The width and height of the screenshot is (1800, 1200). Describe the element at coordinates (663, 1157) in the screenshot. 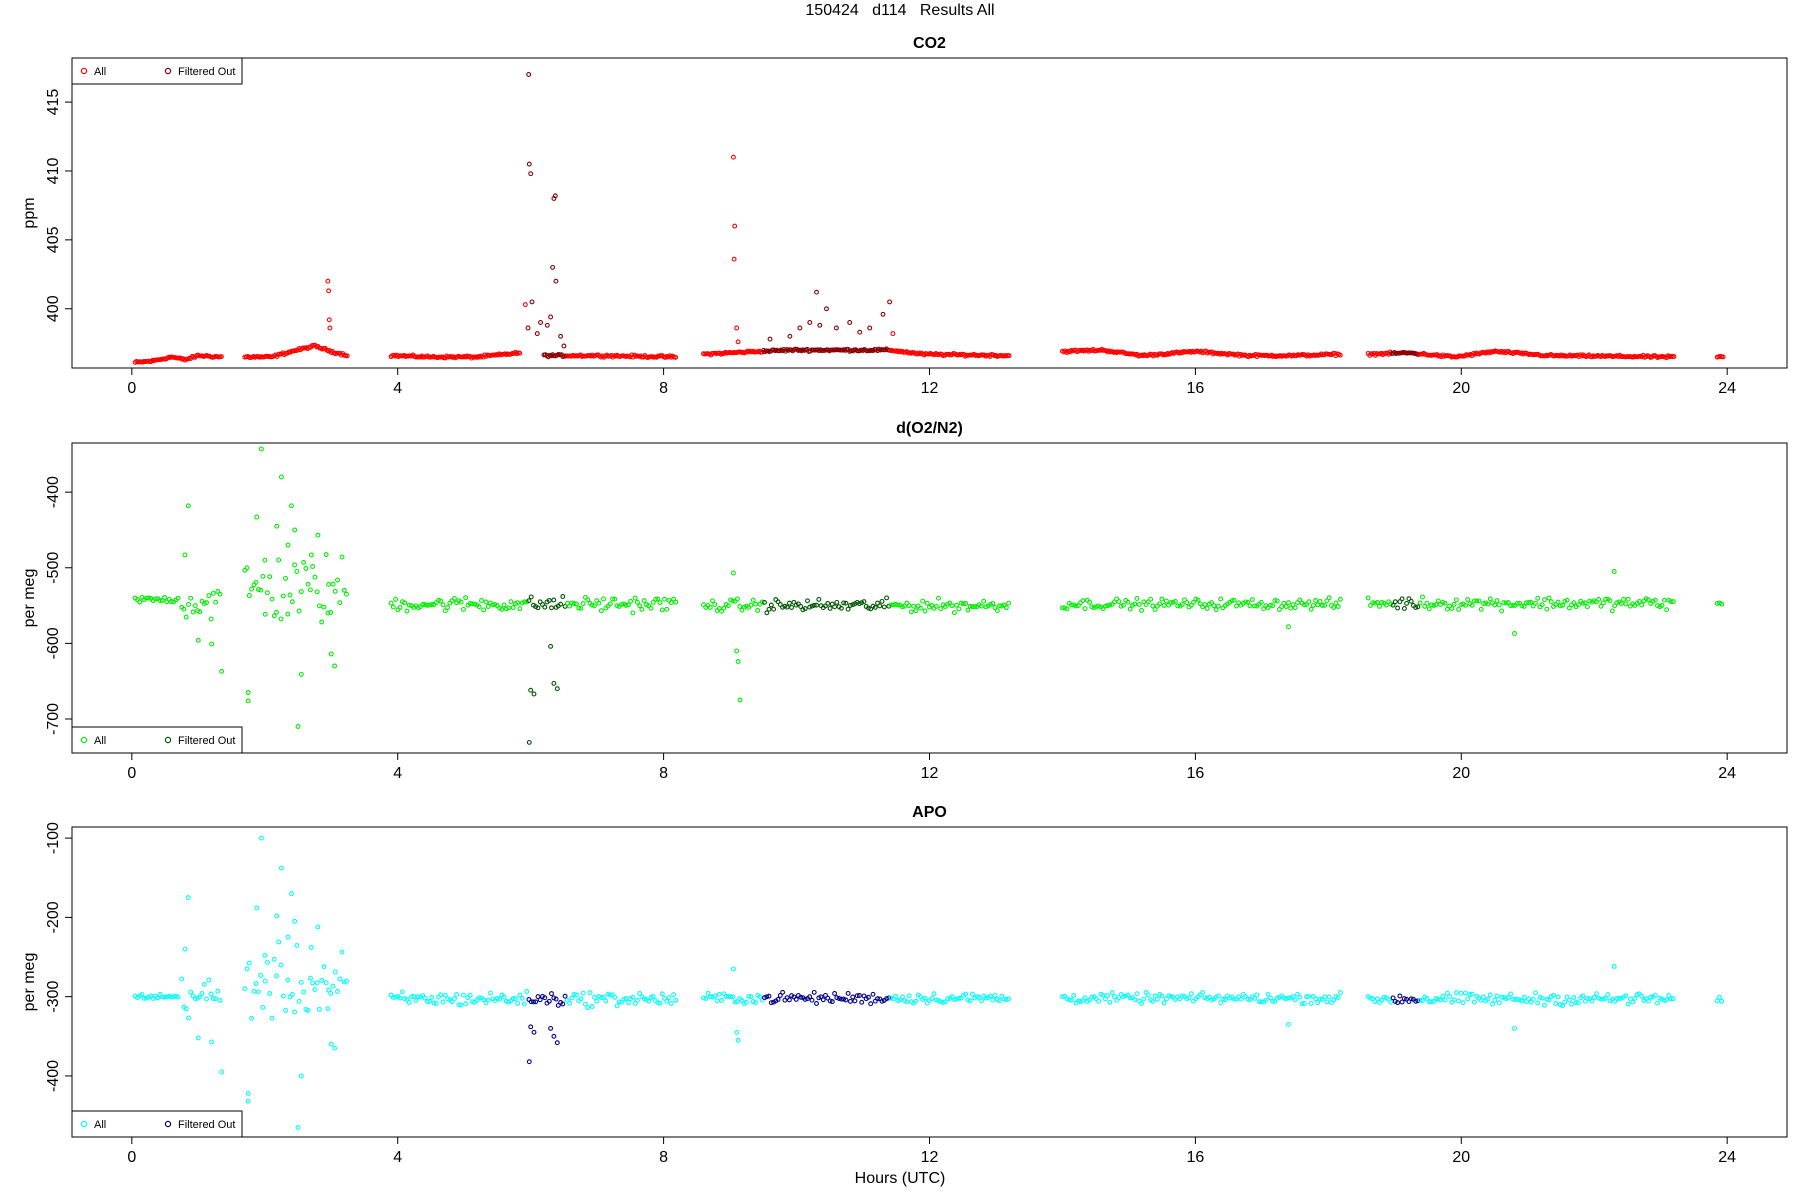

I see `x-tick-label: 8` at that location.